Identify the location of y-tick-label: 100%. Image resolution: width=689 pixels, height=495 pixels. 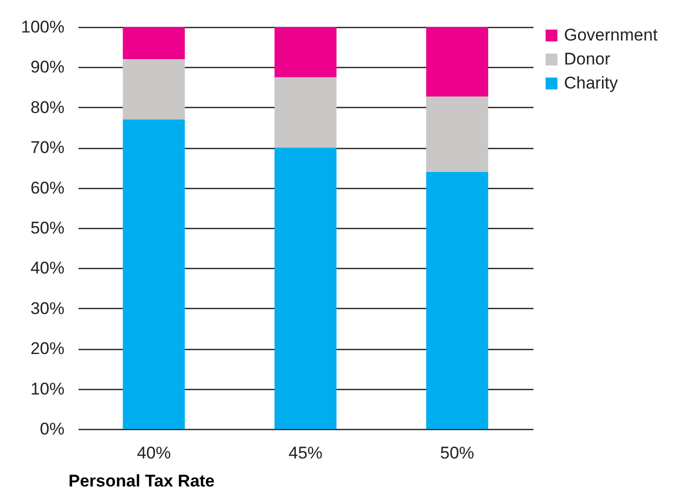
(42, 27).